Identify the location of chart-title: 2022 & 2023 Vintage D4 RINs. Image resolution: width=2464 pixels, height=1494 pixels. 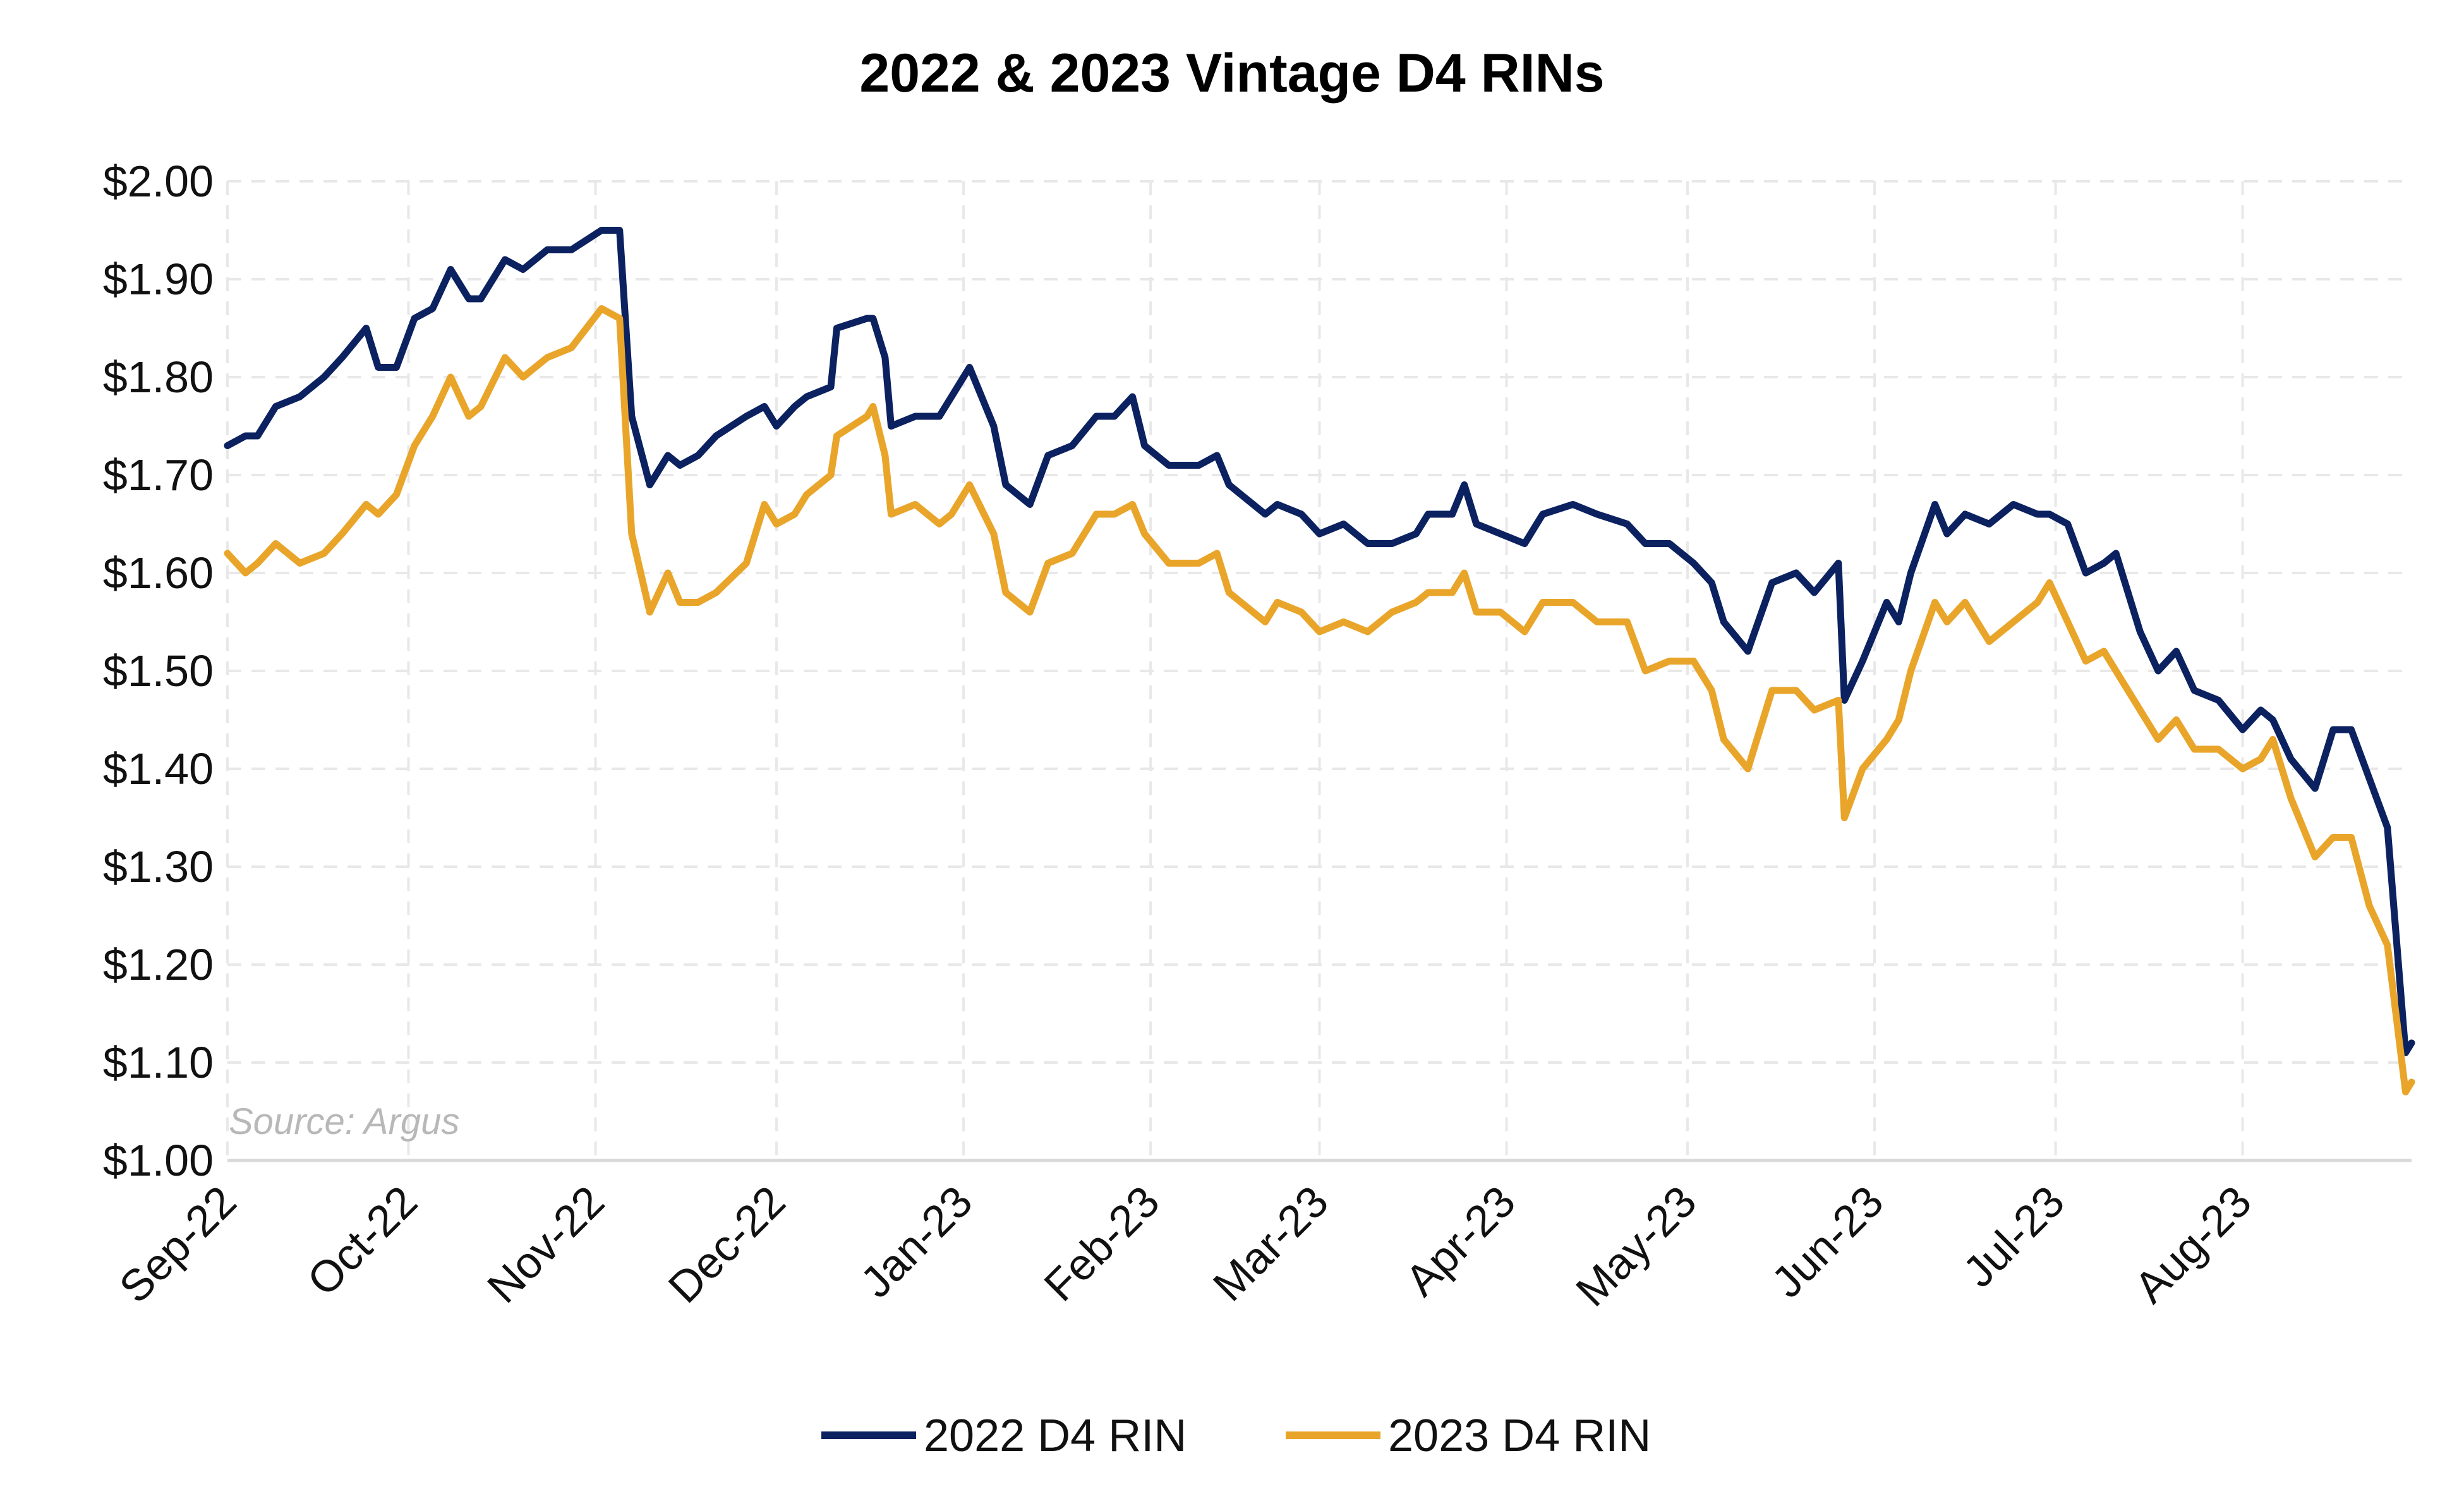
(1232, 73).